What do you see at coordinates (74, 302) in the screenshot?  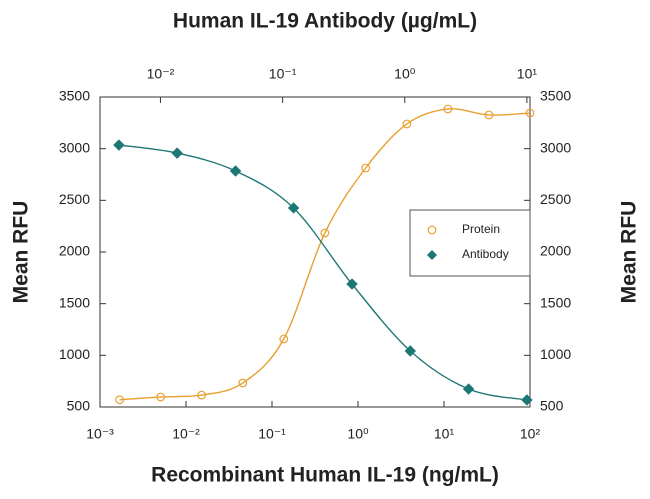 I see `y-tick-label: 1500` at bounding box center [74, 302].